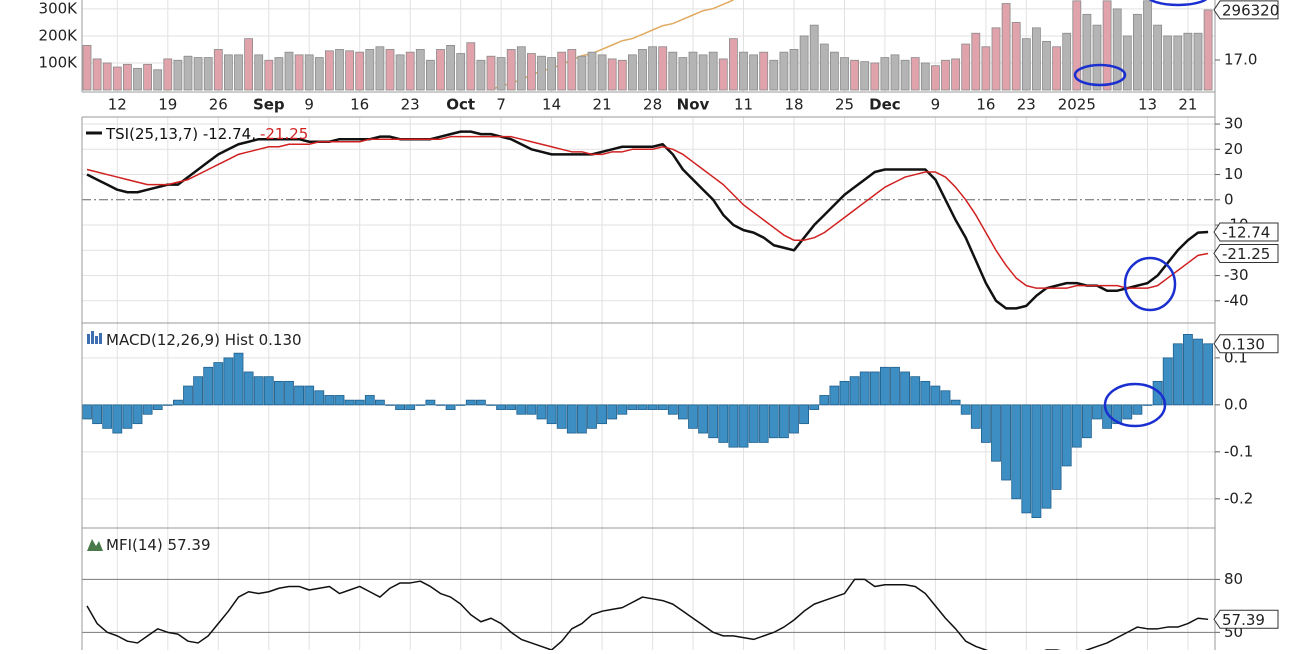 The height and width of the screenshot is (654, 1300). Describe the element at coordinates (117, 105) in the screenshot. I see `x-tick-label: 12` at that location.